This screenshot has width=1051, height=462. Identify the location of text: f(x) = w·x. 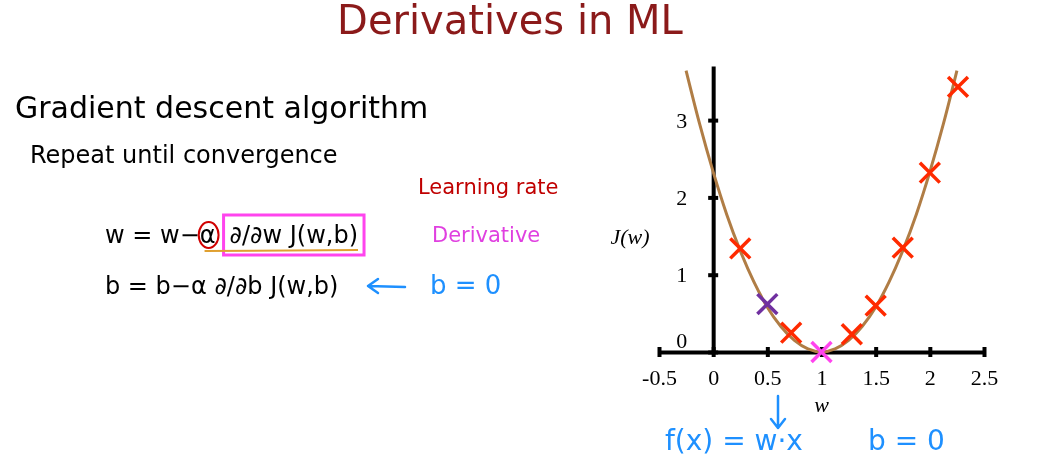
(734, 440).